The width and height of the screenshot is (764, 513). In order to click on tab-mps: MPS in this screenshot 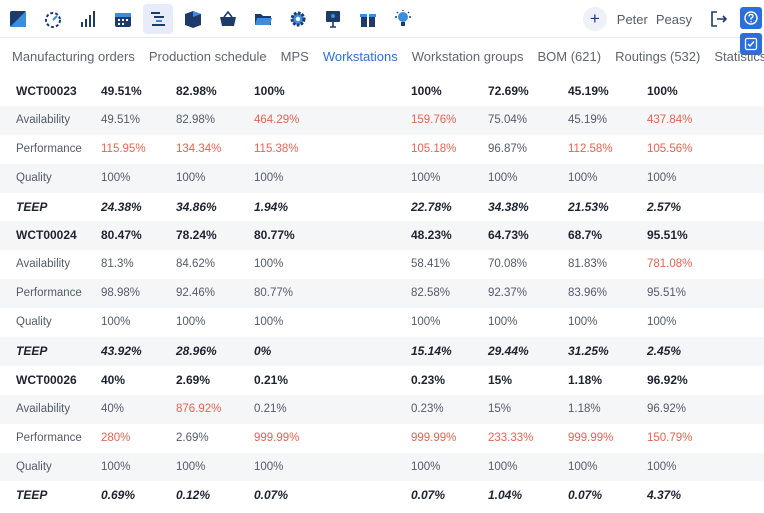, I will do `click(294, 56)`.